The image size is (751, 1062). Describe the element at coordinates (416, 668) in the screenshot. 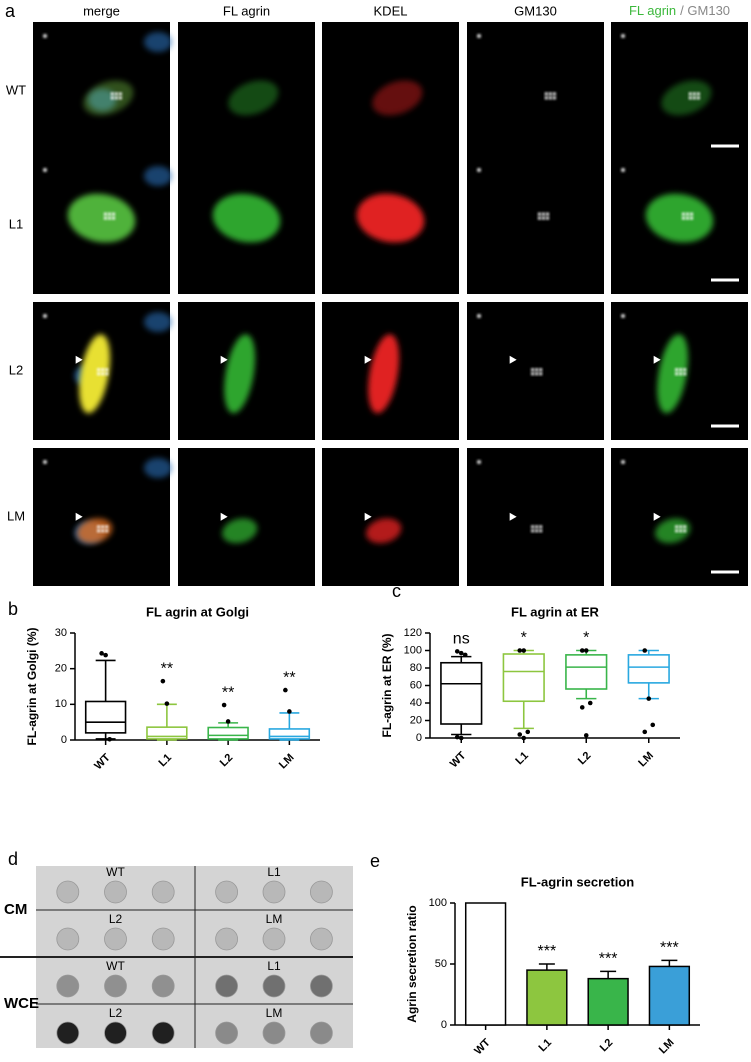

I see `y-tick-label: 80` at that location.